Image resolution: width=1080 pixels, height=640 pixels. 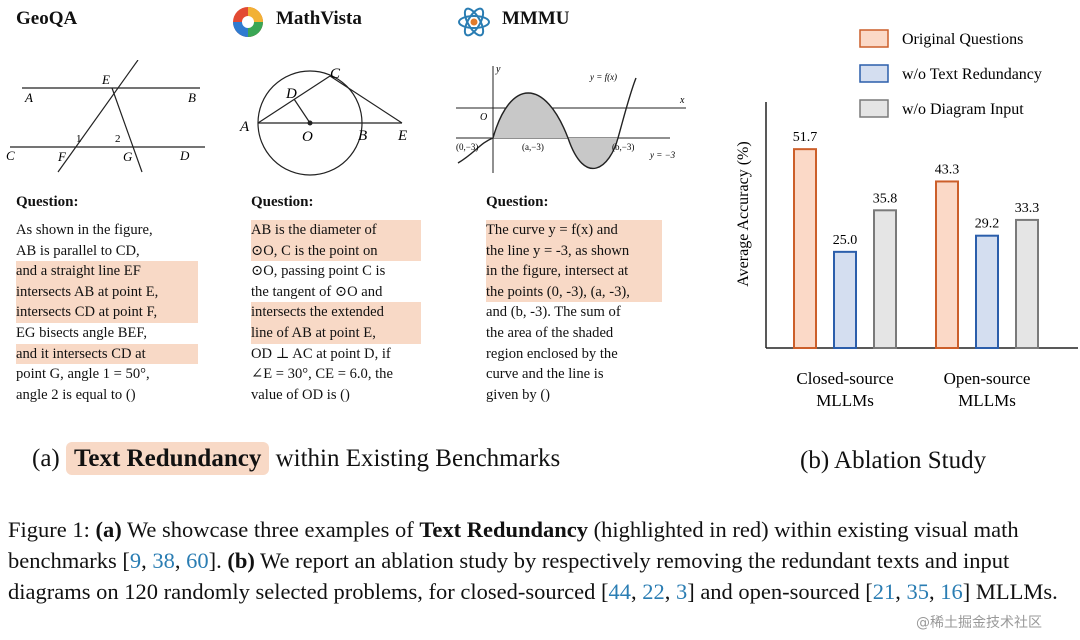 I want to click on geoqa-title: GeoQA, so click(x=47, y=18).